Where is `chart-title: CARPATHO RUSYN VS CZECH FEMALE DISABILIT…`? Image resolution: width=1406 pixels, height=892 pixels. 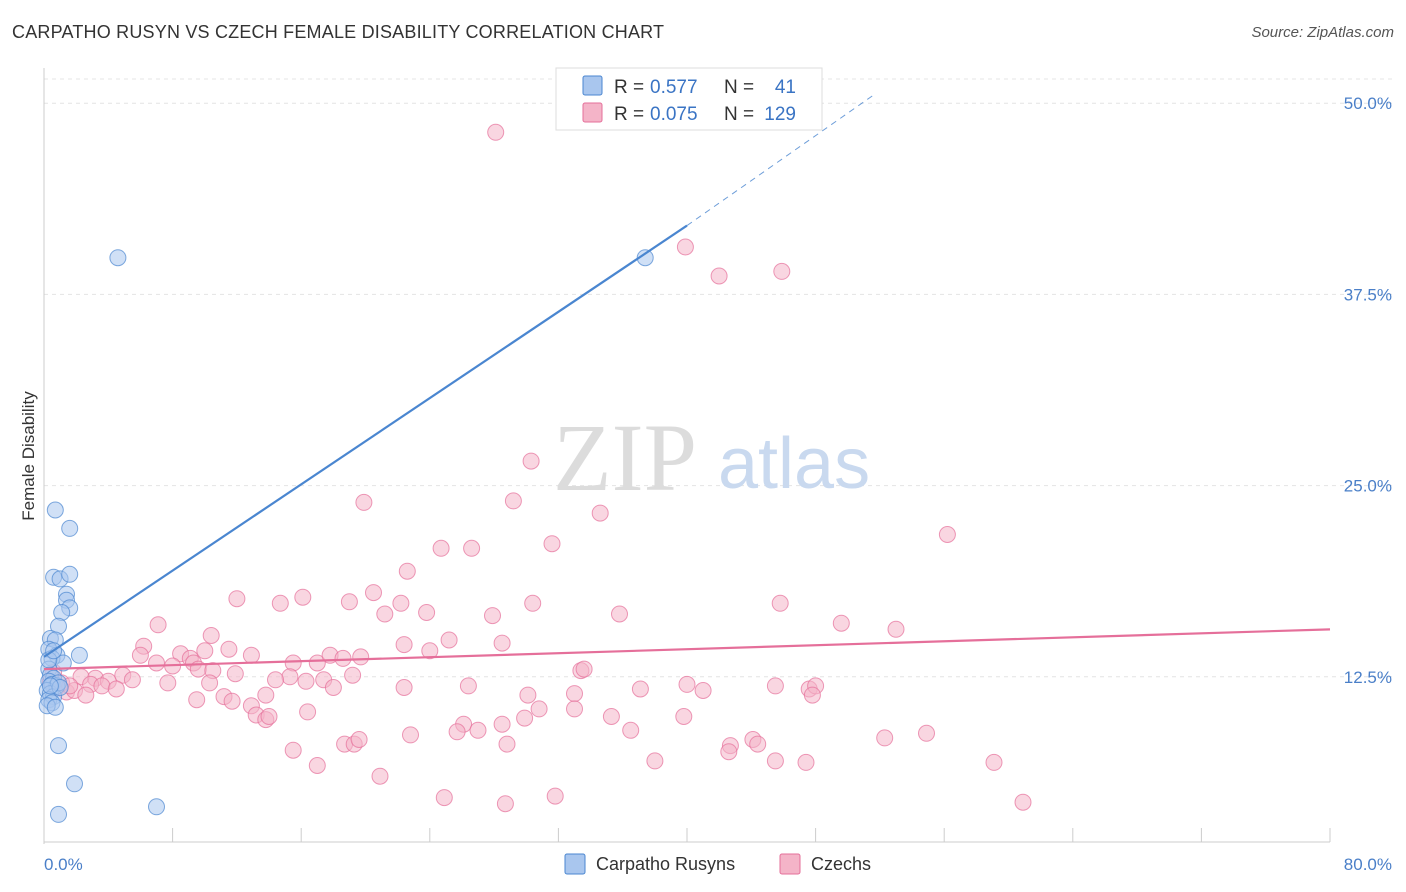 chart-title: CARPATHO RUSYN VS CZECH FEMALE DISABILIT… is located at coordinates (338, 32).